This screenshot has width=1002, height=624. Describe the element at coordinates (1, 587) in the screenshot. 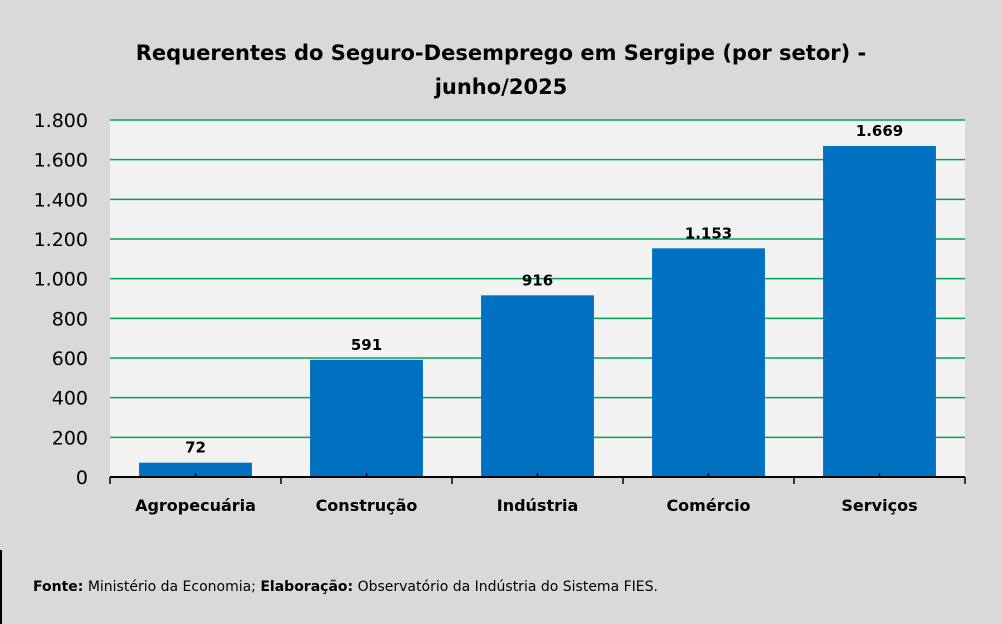

I see `left-border-line` at that location.